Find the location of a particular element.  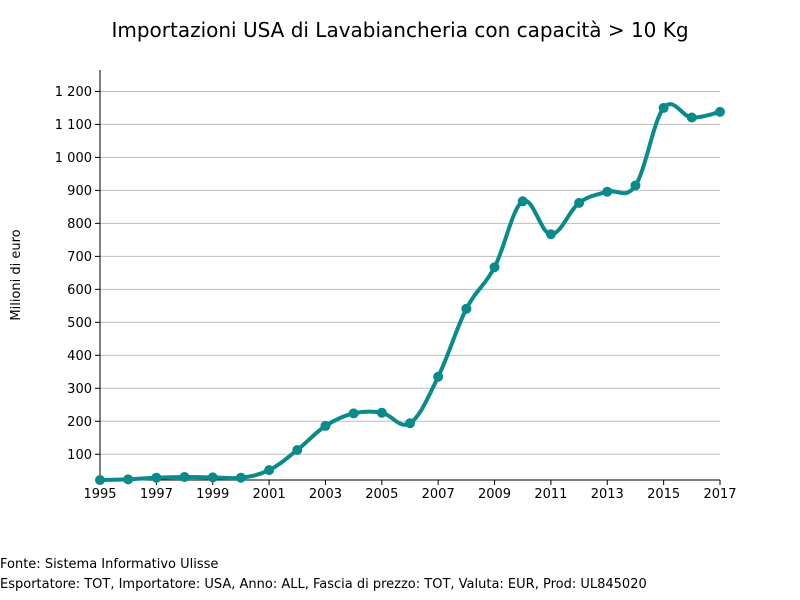

x-tick-label: 2007 is located at coordinates (438, 494).